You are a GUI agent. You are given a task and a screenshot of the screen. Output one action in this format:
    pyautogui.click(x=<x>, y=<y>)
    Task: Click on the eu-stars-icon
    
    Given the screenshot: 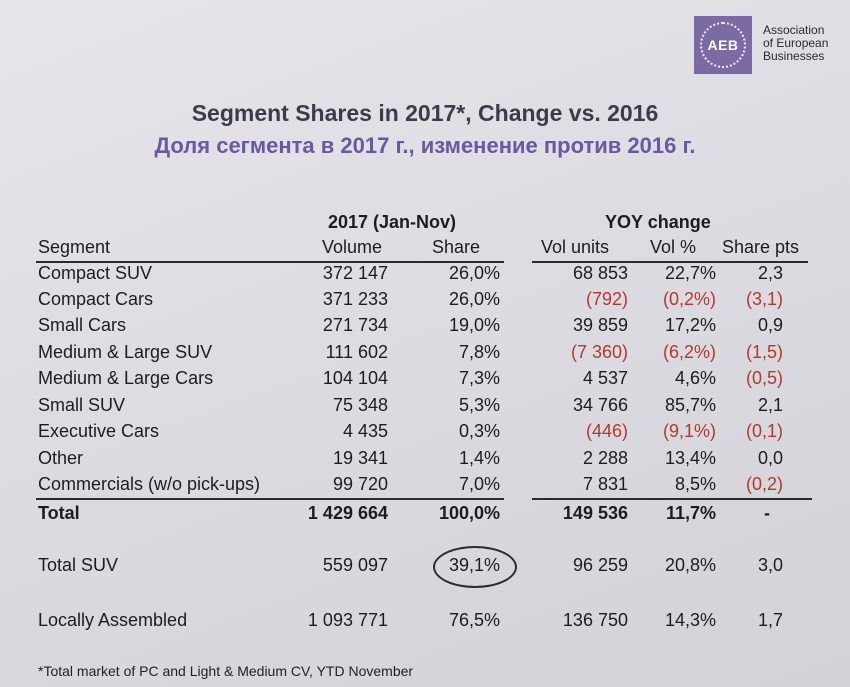 What is the action you would take?
    pyautogui.click(x=723, y=45)
    